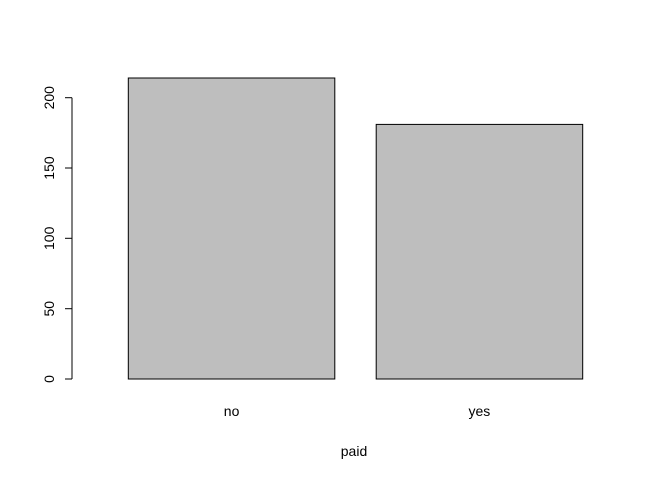  I want to click on y-tick-label-150: 150, so click(49, 168).